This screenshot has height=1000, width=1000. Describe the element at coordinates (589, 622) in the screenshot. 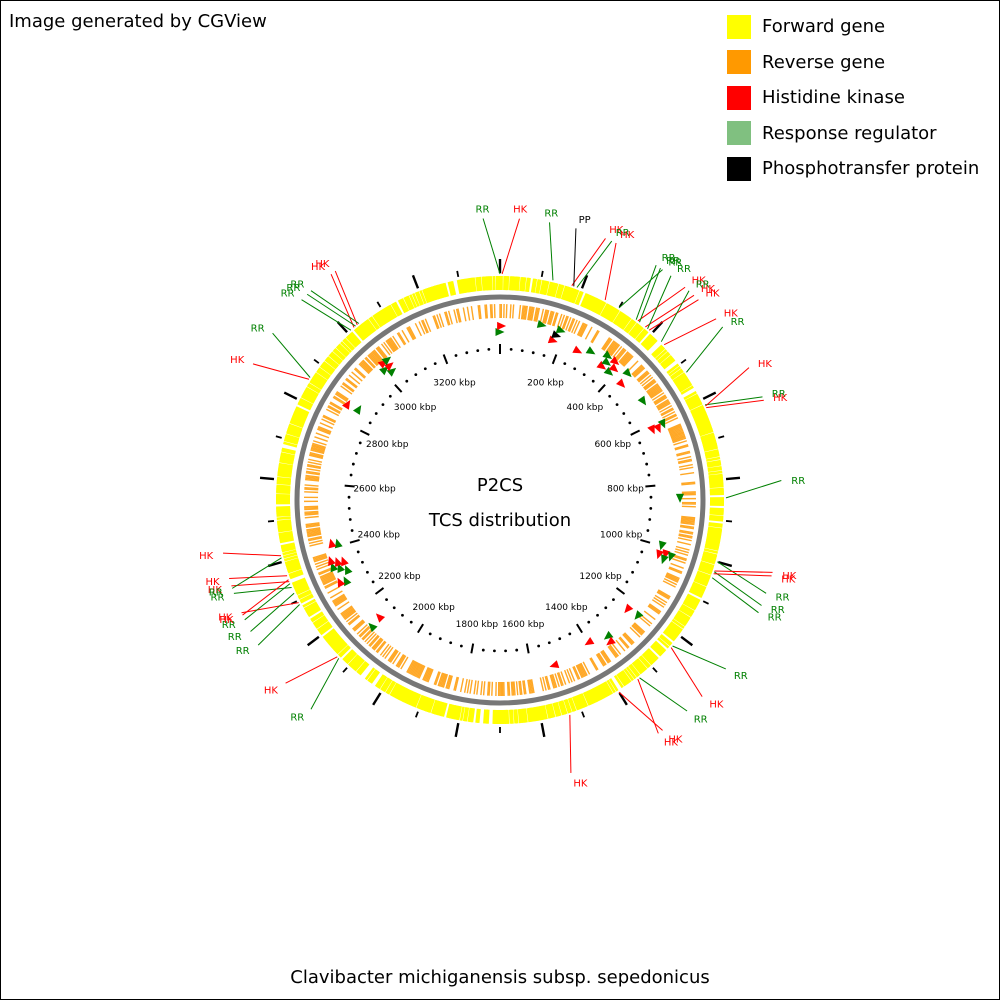

I see `inner-minor-tick` at that location.